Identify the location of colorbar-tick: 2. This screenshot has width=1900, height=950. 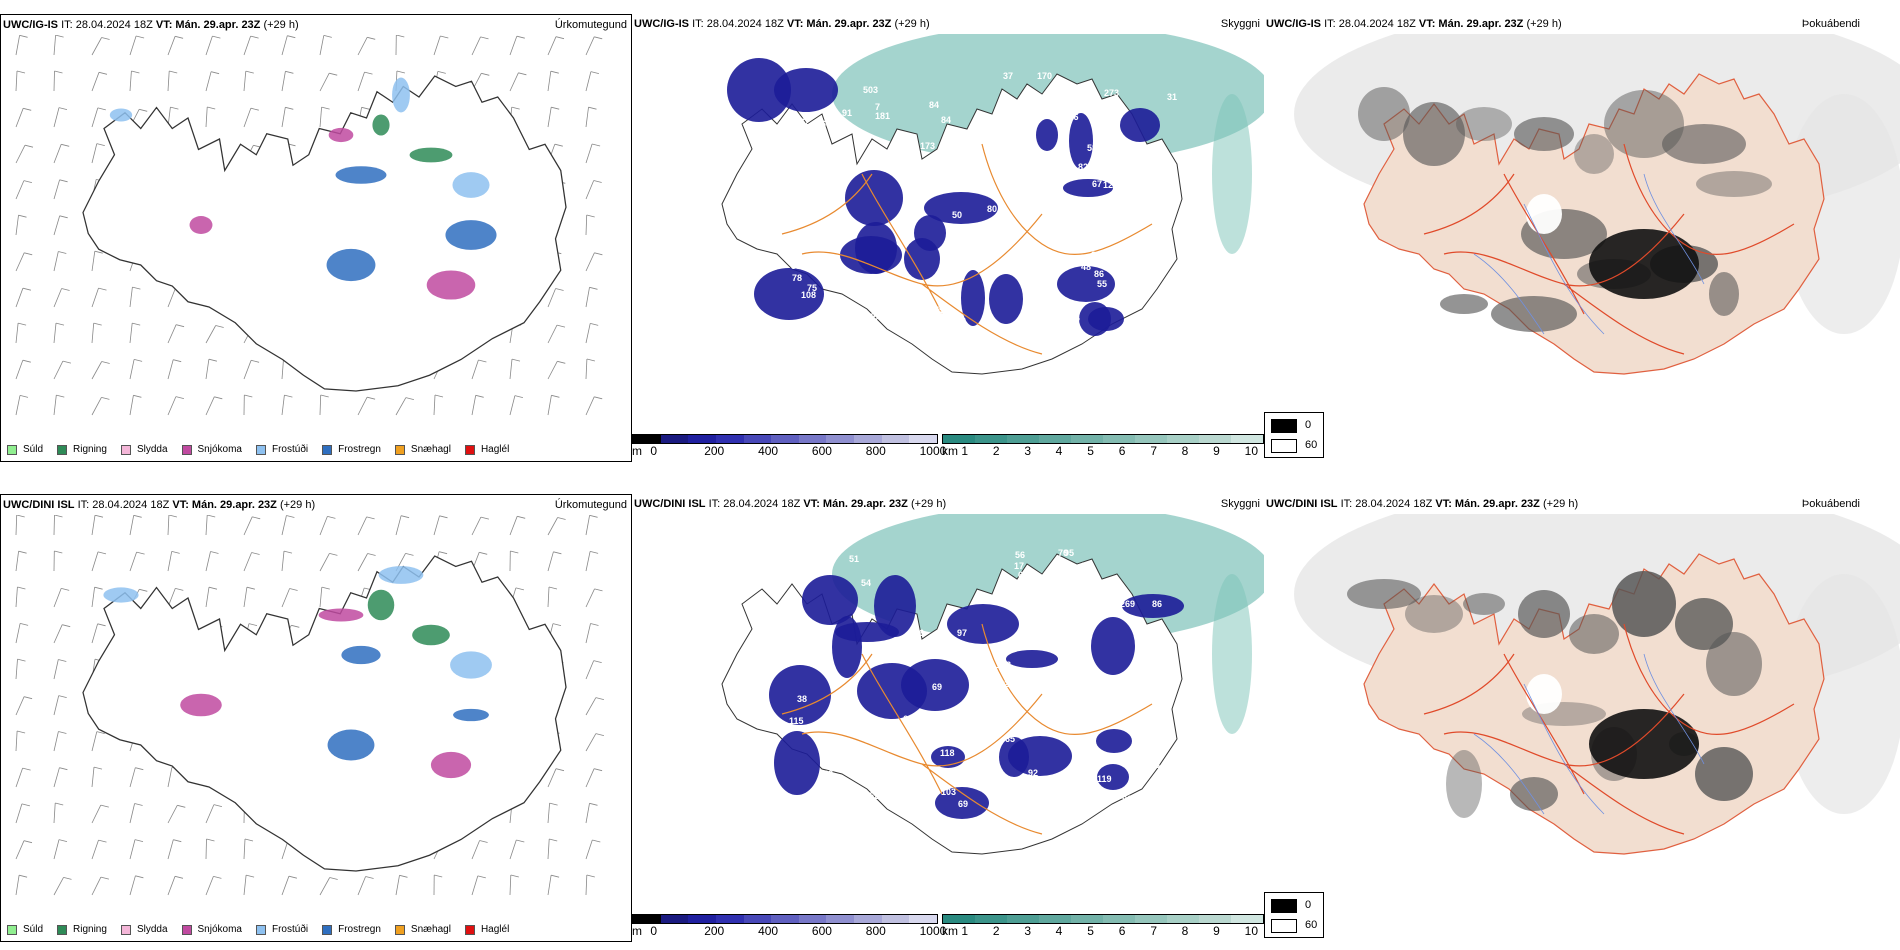
(996, 931).